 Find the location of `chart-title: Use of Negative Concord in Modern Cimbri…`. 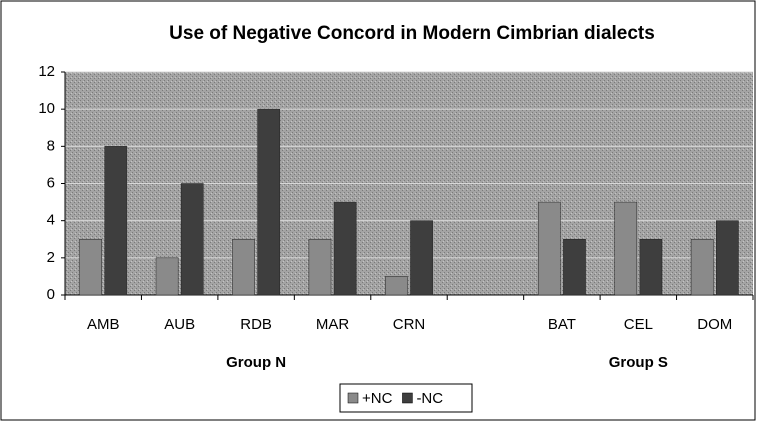

chart-title: Use of Negative Concord in Modern Cimbri… is located at coordinates (412, 33).